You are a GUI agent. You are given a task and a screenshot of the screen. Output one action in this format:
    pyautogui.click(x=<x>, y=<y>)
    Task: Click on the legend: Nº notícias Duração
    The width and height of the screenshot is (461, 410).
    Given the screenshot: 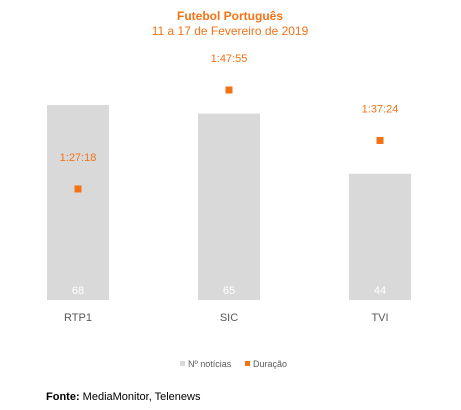 What is the action you would take?
    pyautogui.click(x=233, y=364)
    